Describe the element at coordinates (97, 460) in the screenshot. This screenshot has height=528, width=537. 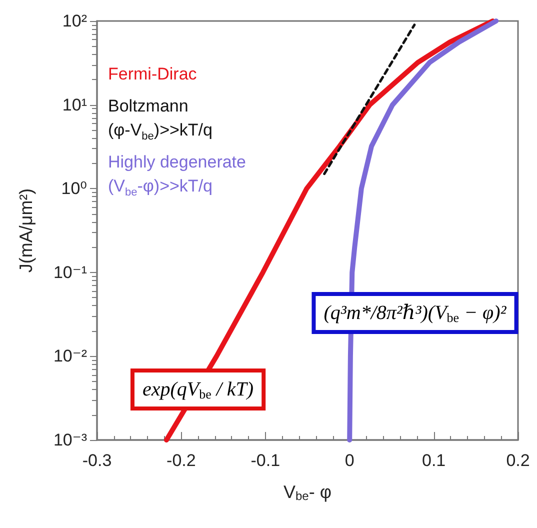
I see `x-tick-label: -0.3` at that location.